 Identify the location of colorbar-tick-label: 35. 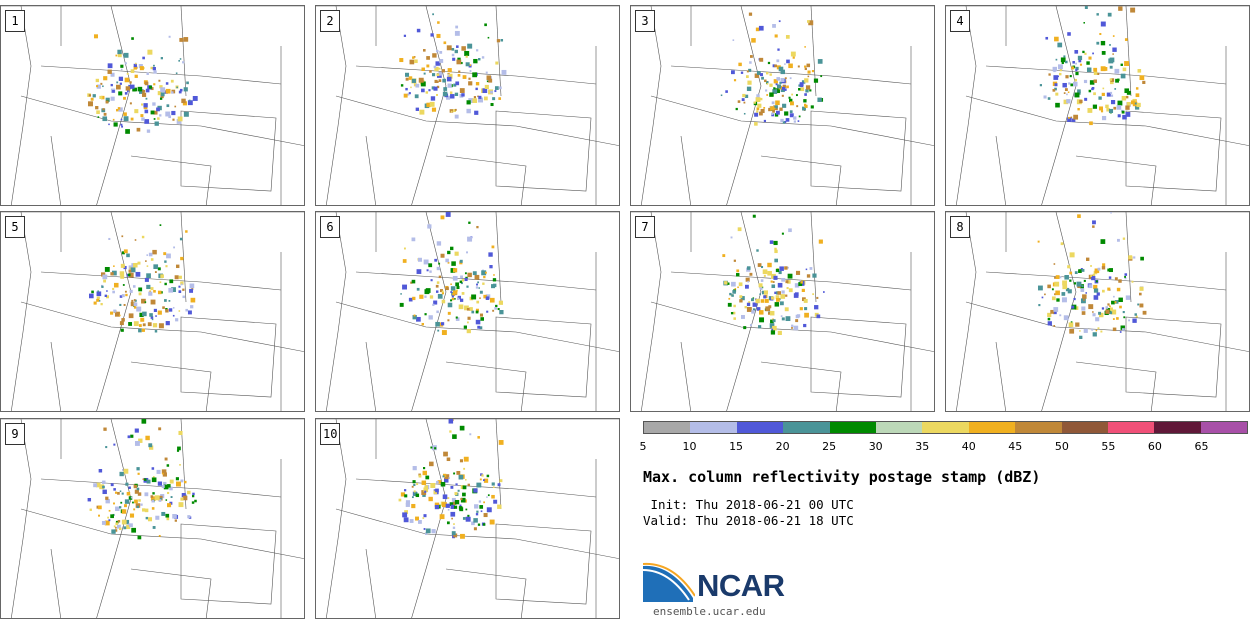
(922, 446).